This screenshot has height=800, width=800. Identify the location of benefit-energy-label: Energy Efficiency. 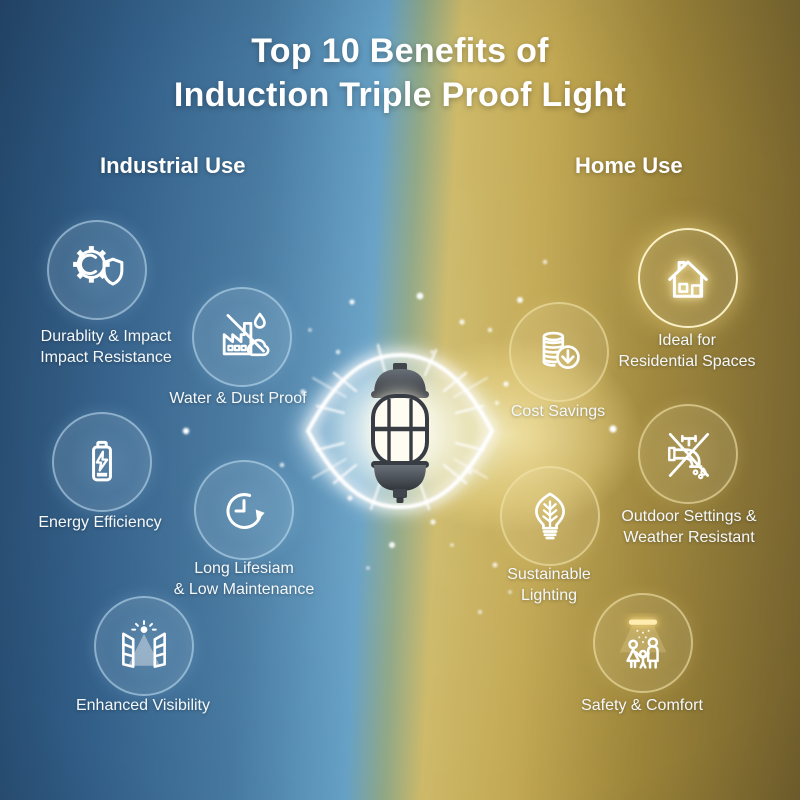
(100, 522).